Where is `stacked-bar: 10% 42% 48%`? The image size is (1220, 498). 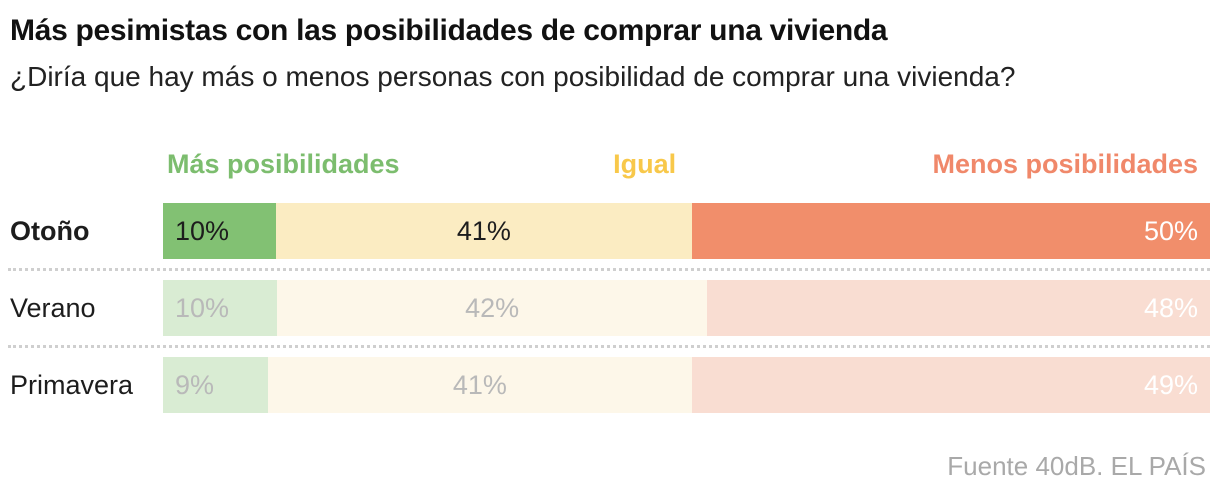
stacked-bar: 10% 42% 48% is located at coordinates (686, 308).